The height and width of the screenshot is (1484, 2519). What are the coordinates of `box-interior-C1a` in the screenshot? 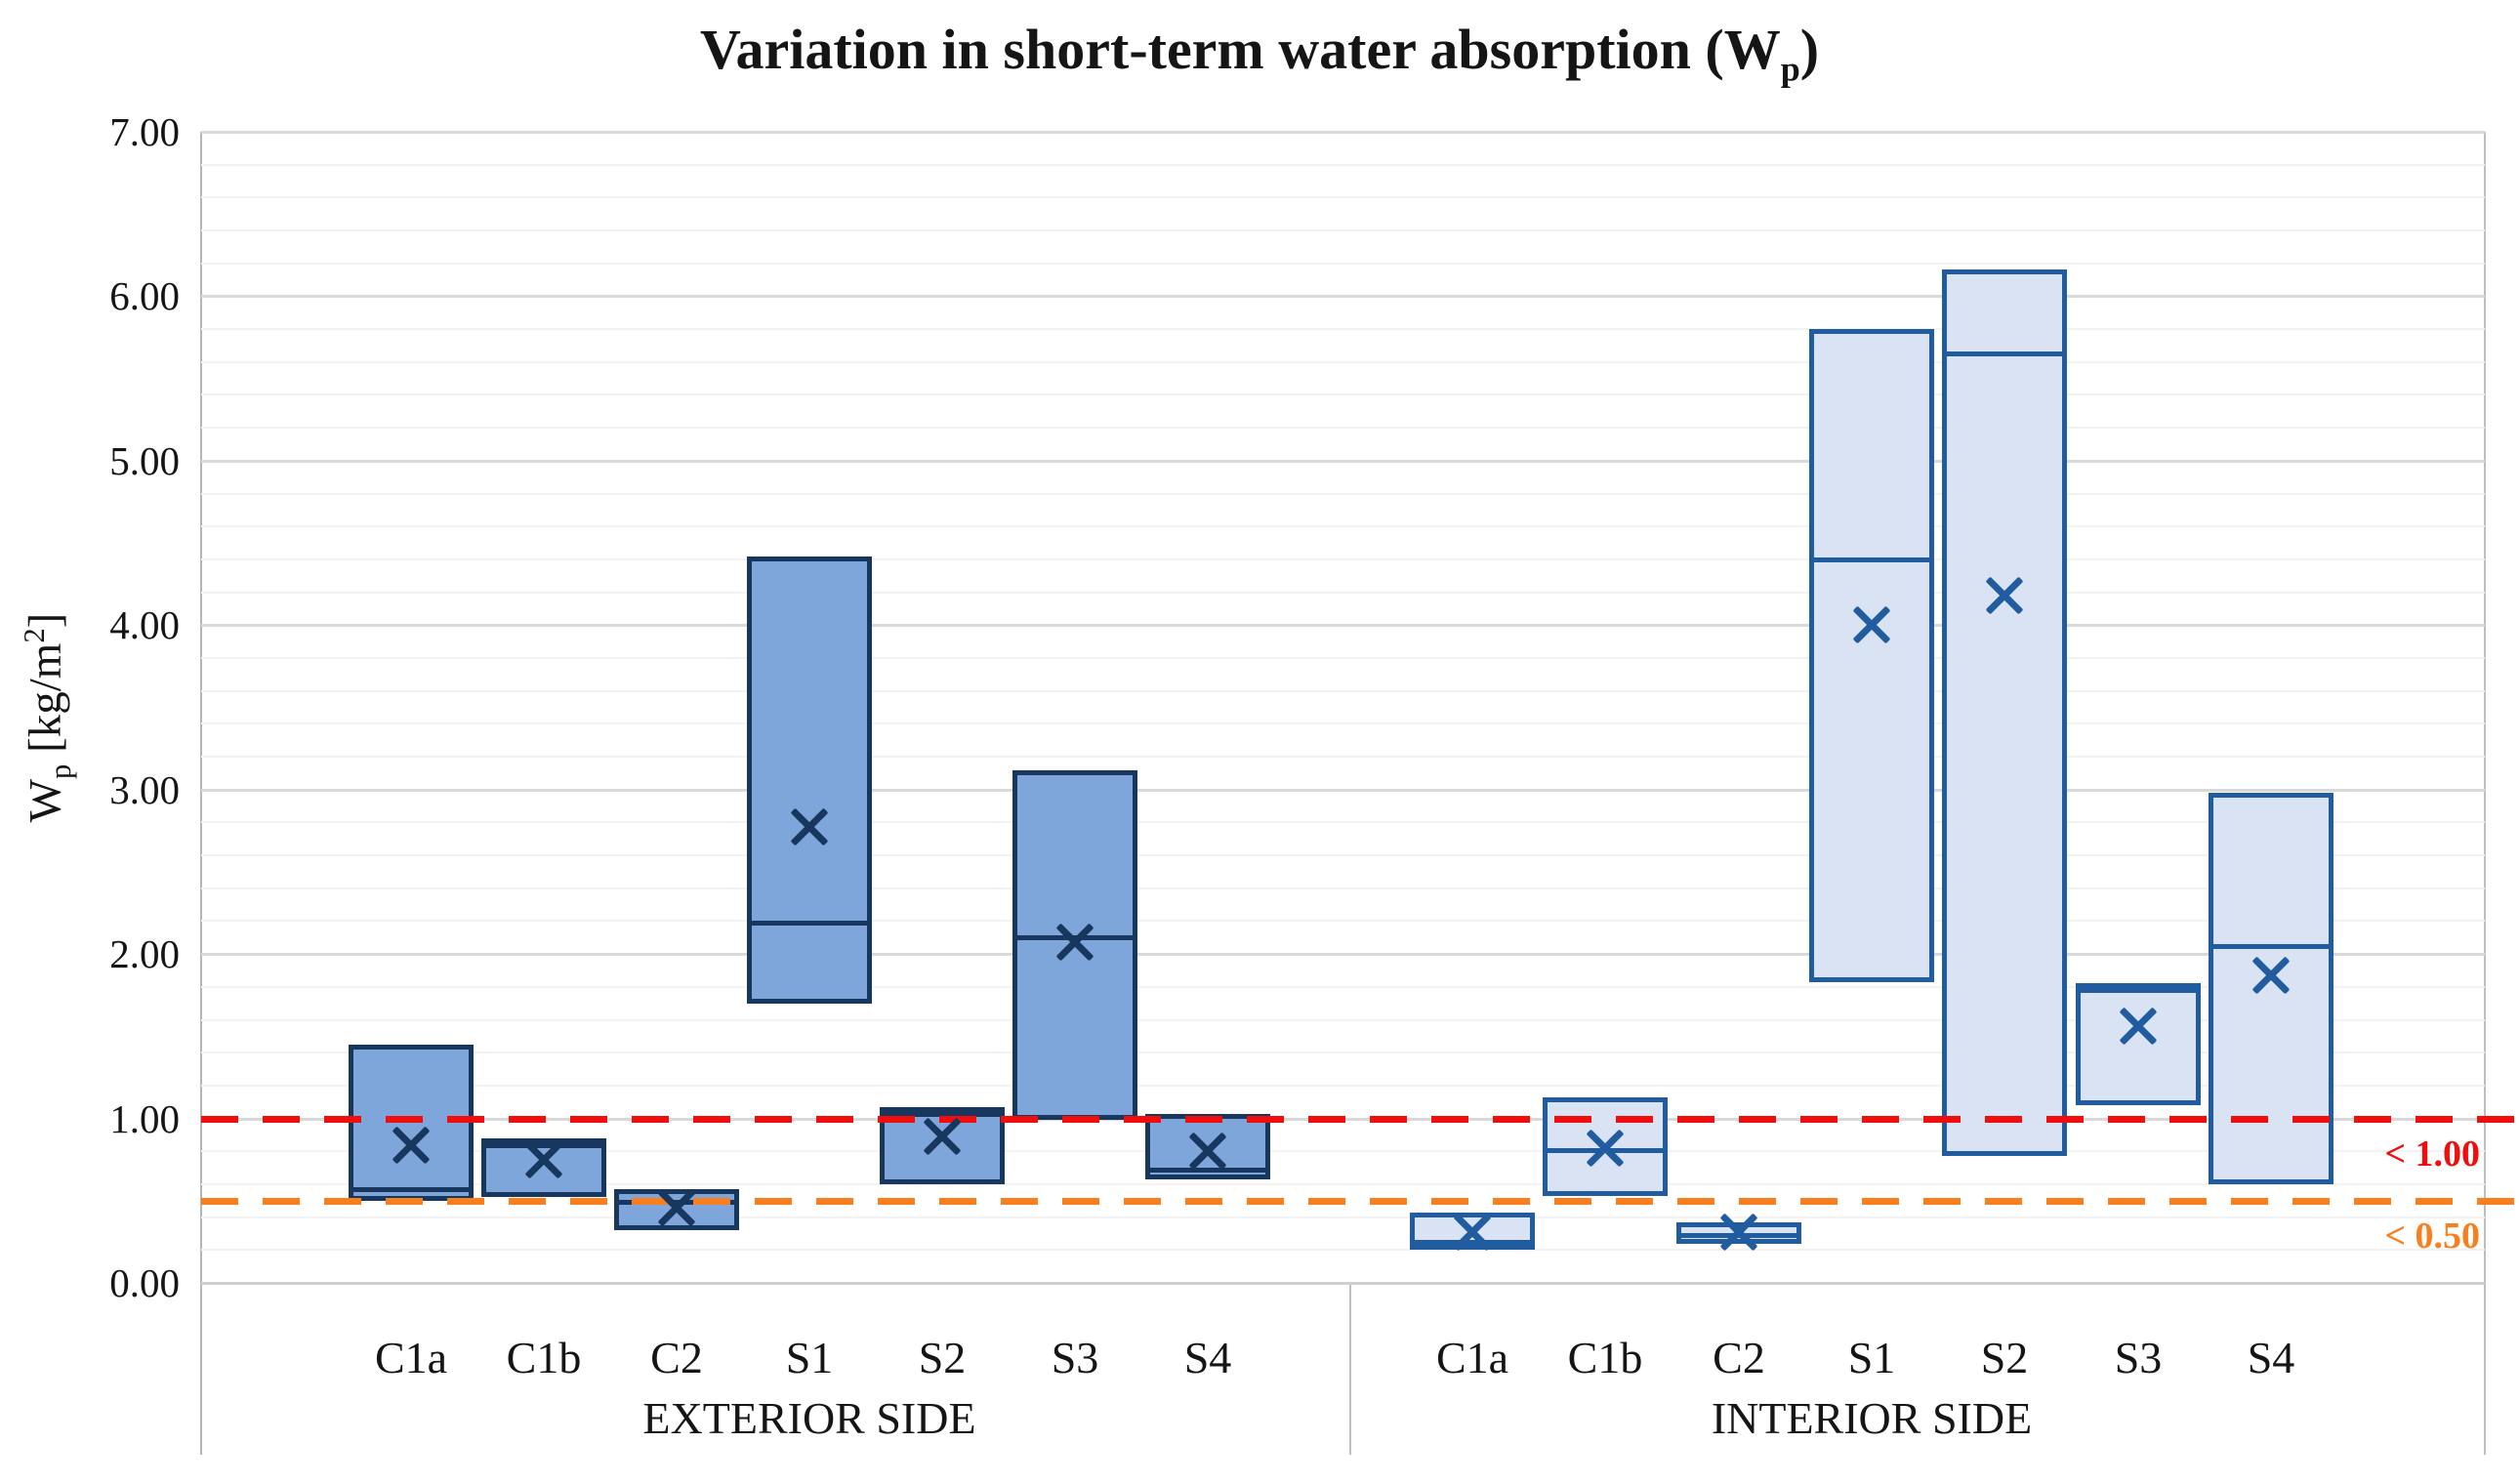 It's located at (1473, 1232).